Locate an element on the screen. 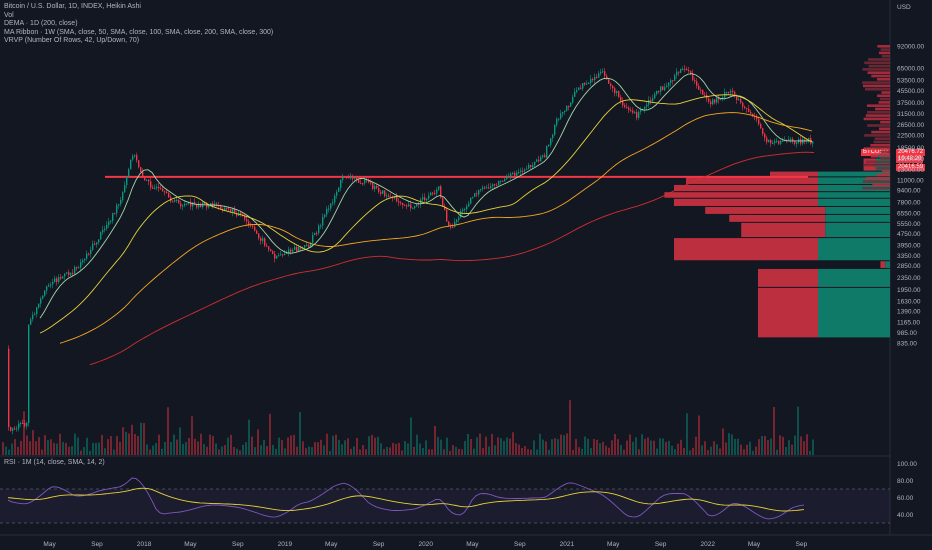  vp-down-bar is located at coordinates (788, 277).